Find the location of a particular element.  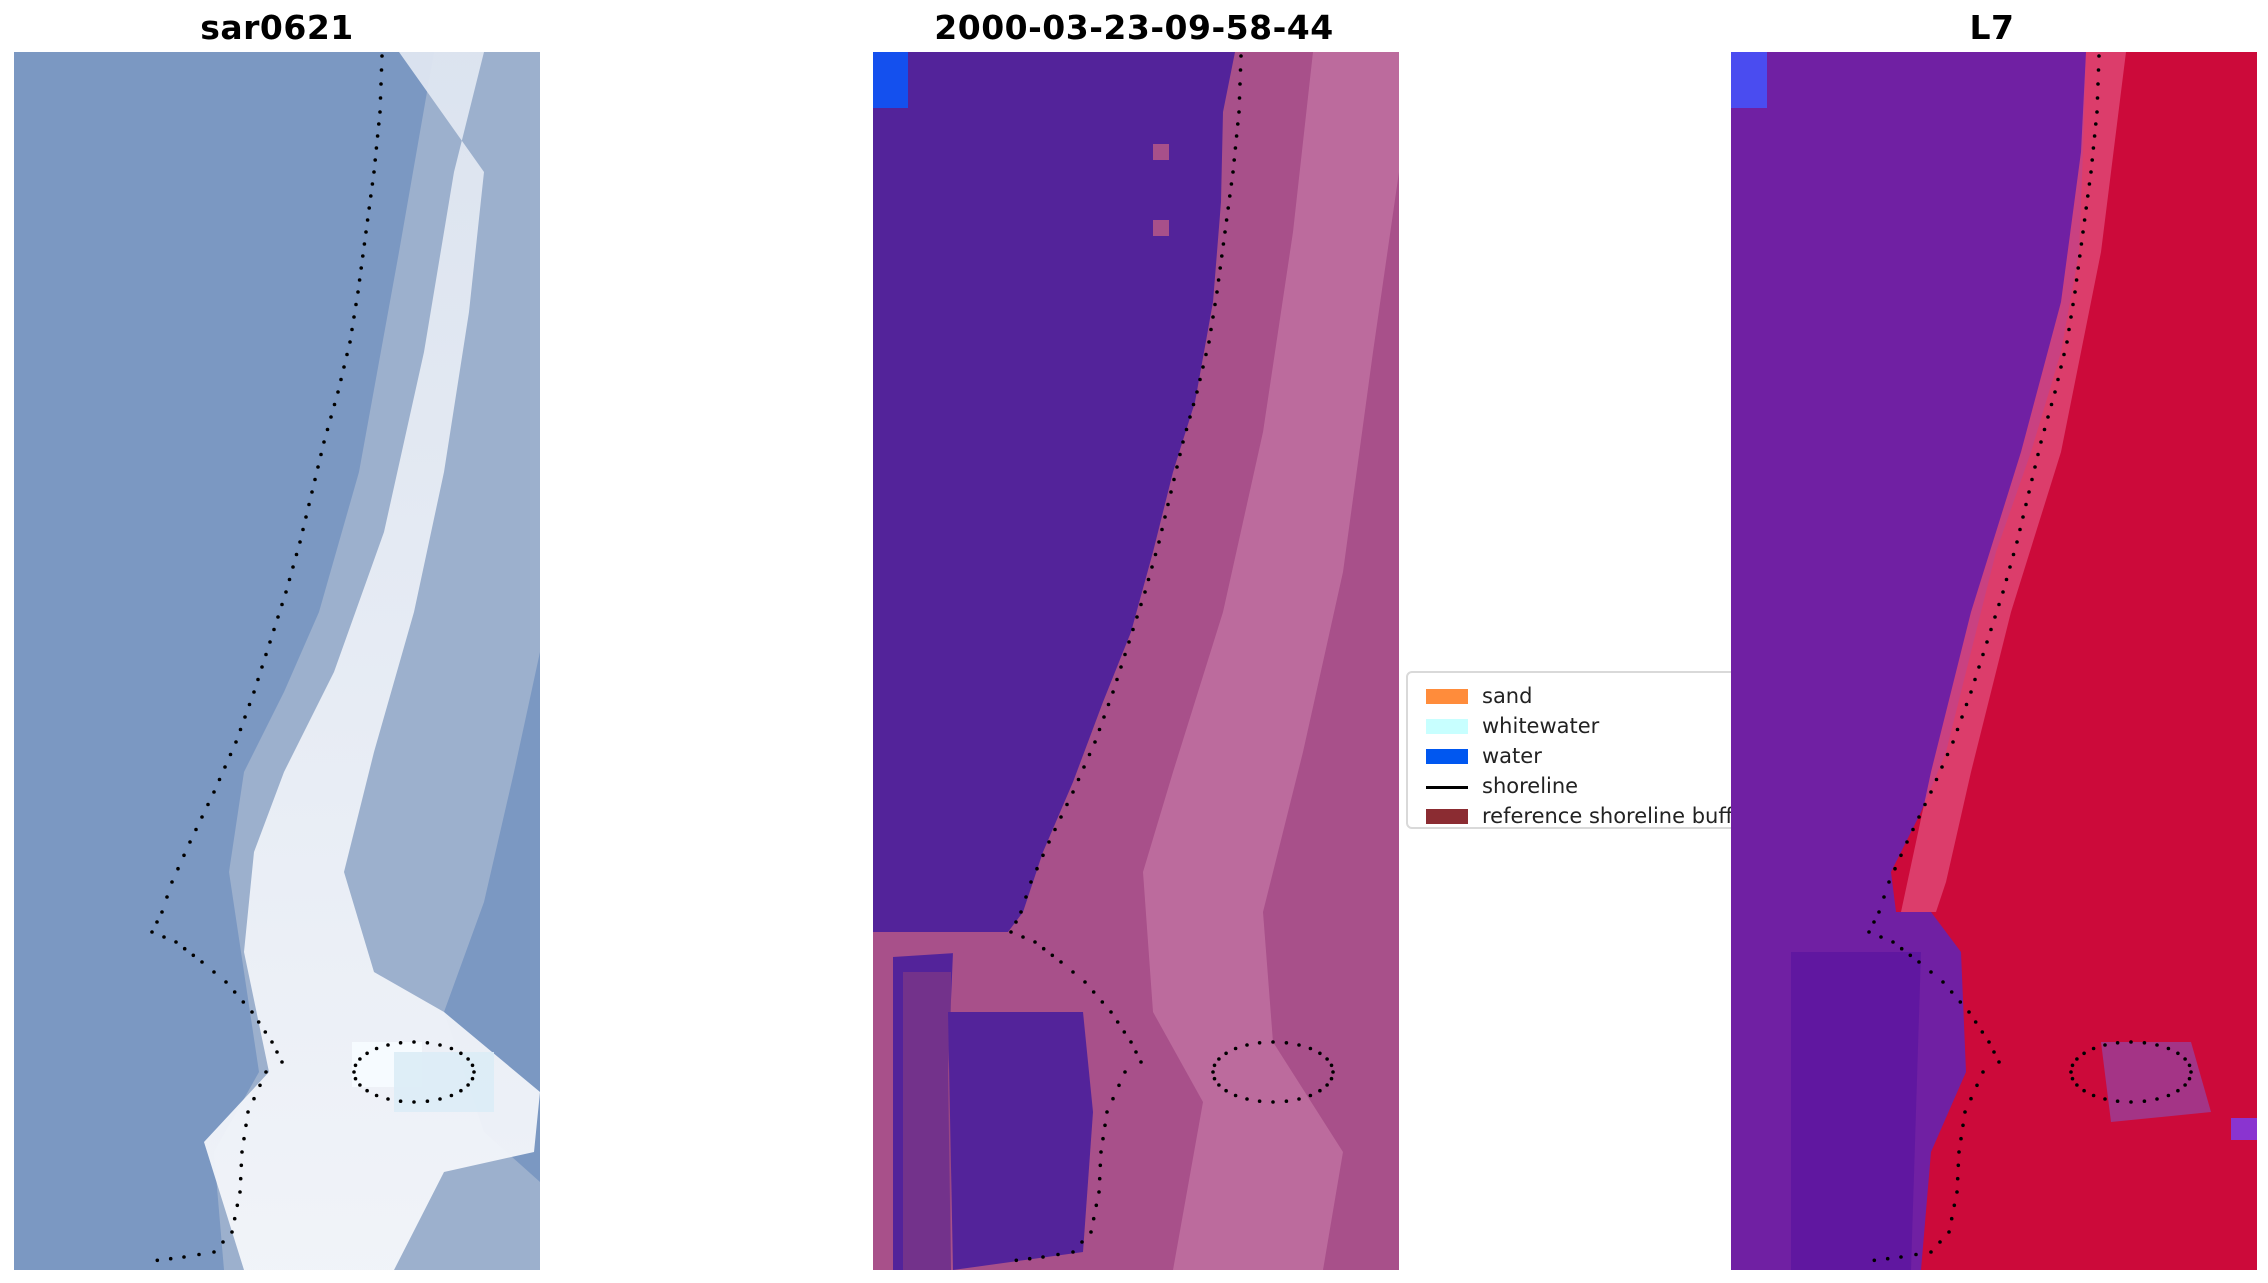

panel-title-middle: 2000-03-23-09-58-44 is located at coordinates (1134, 27).